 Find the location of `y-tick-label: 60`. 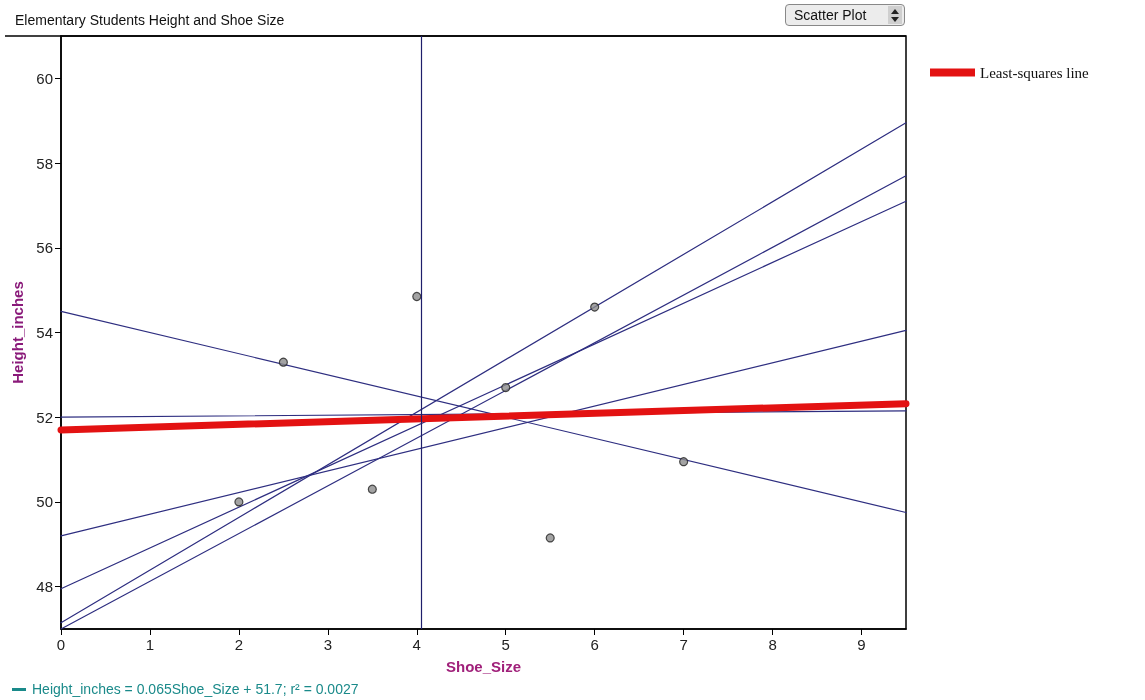

y-tick-label: 60 is located at coordinates (44, 78).